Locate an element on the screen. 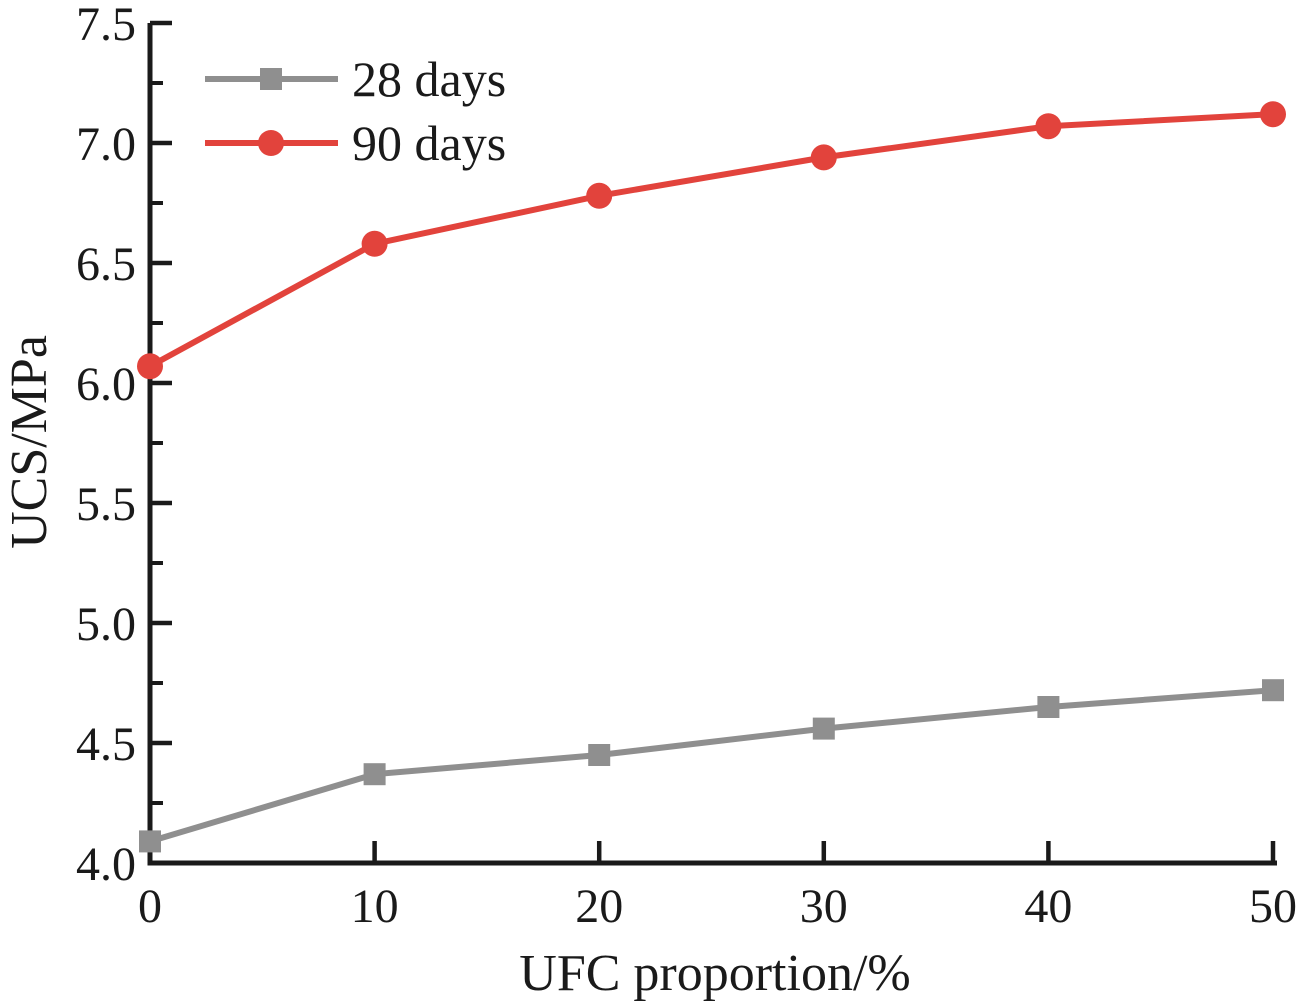 This screenshot has height=1005, width=1299. y-tick-label: 7.5 is located at coordinates (106, 25).